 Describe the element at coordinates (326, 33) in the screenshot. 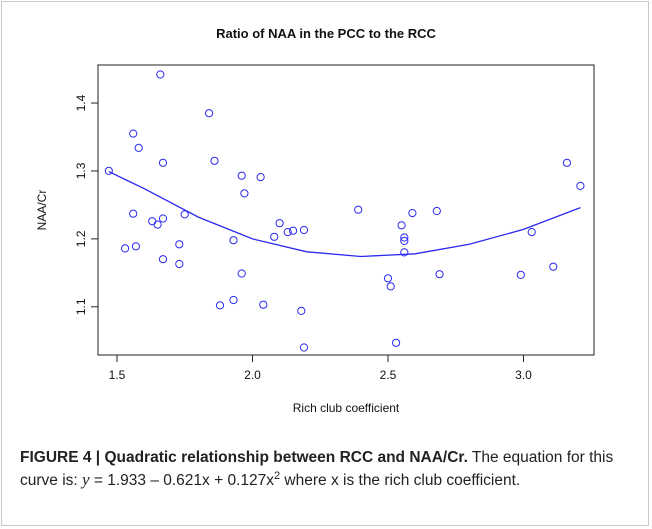

I see `chart-title: Ratio of NAA in the PCC to the RCC` at that location.